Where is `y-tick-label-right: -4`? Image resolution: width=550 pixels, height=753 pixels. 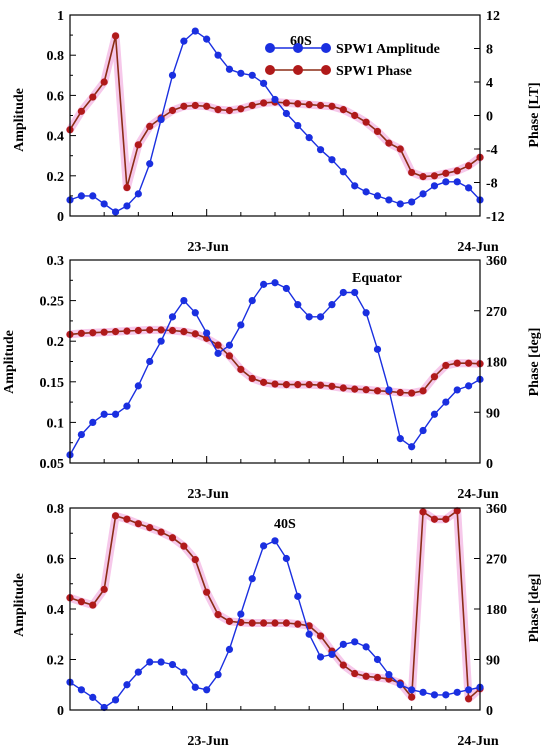 y-tick-label-right: -4 is located at coordinates (492, 150).